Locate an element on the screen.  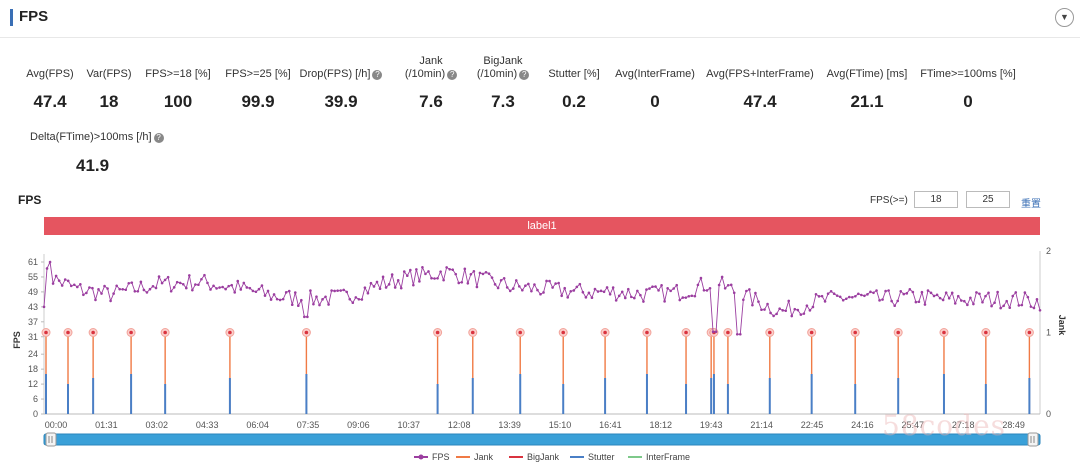
y-tick-label: 18 is located at coordinates (33, 369).